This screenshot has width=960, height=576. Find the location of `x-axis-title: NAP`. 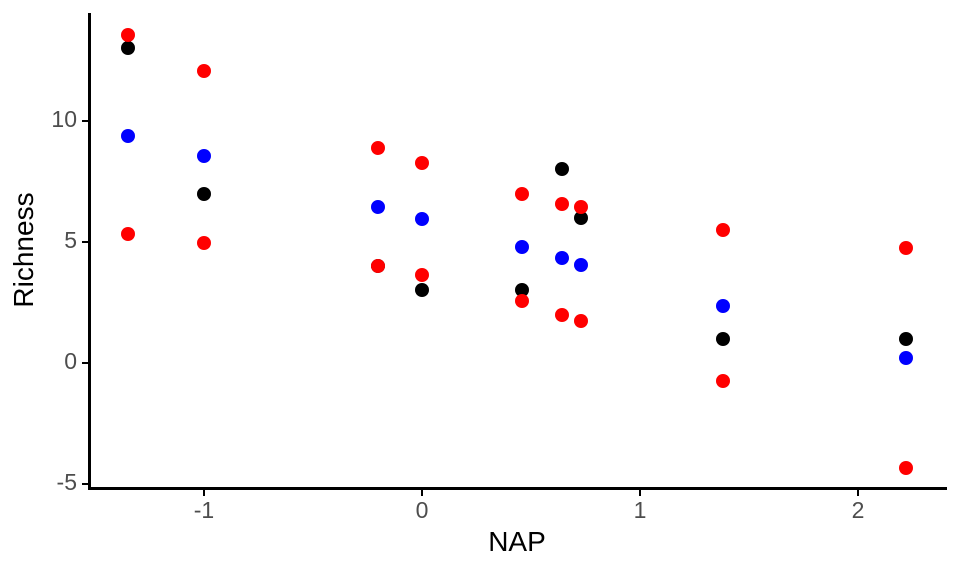

x-axis-title: NAP is located at coordinates (517, 541).